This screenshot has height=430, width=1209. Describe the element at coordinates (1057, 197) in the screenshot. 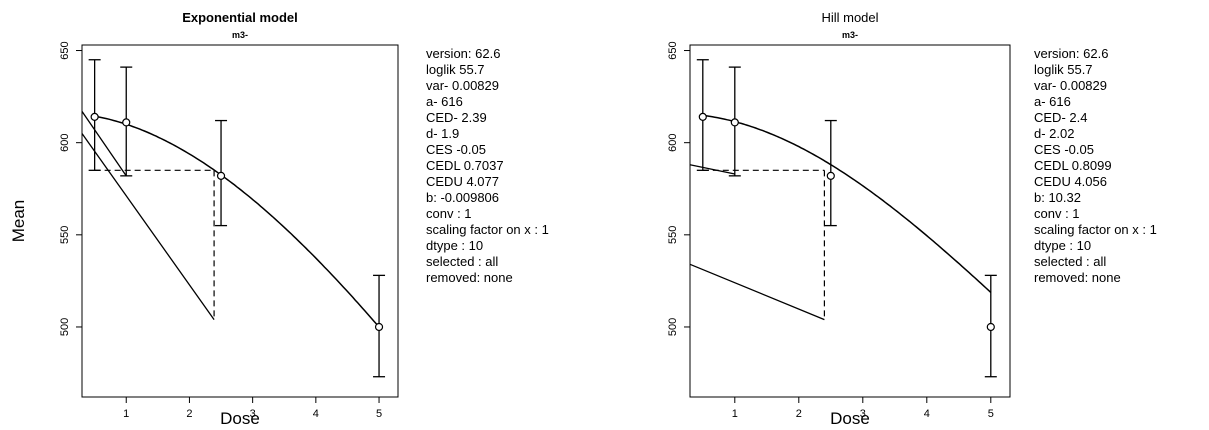

I see `model-info-line: b: 10.32` at that location.